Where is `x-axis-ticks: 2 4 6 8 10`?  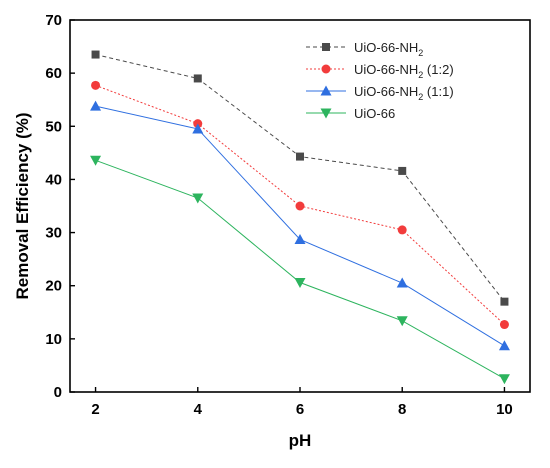 x-axis-ticks: 2 4 6 8 10 is located at coordinates (302, 402).